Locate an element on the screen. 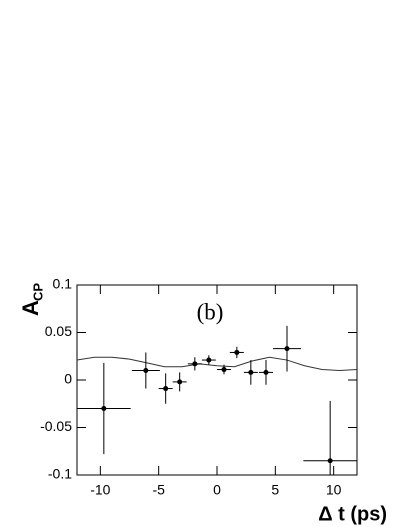  y-tick-label: -0.1 is located at coordinates (60, 474).